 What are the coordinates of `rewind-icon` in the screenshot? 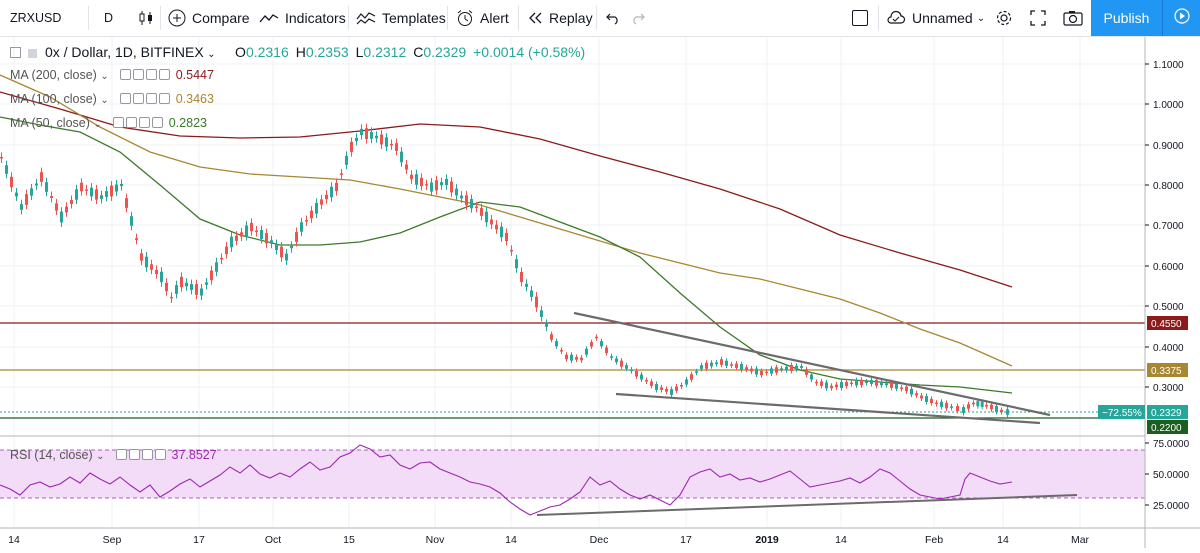 It's located at (535, 18).